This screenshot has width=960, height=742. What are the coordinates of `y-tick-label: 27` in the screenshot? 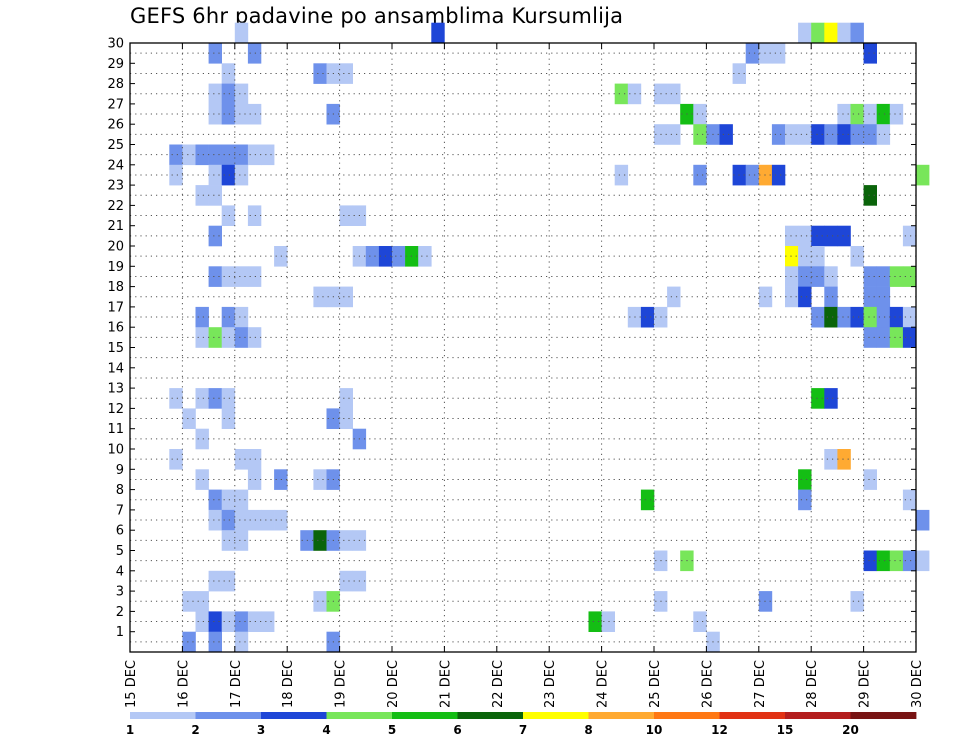 It's located at (115, 104).